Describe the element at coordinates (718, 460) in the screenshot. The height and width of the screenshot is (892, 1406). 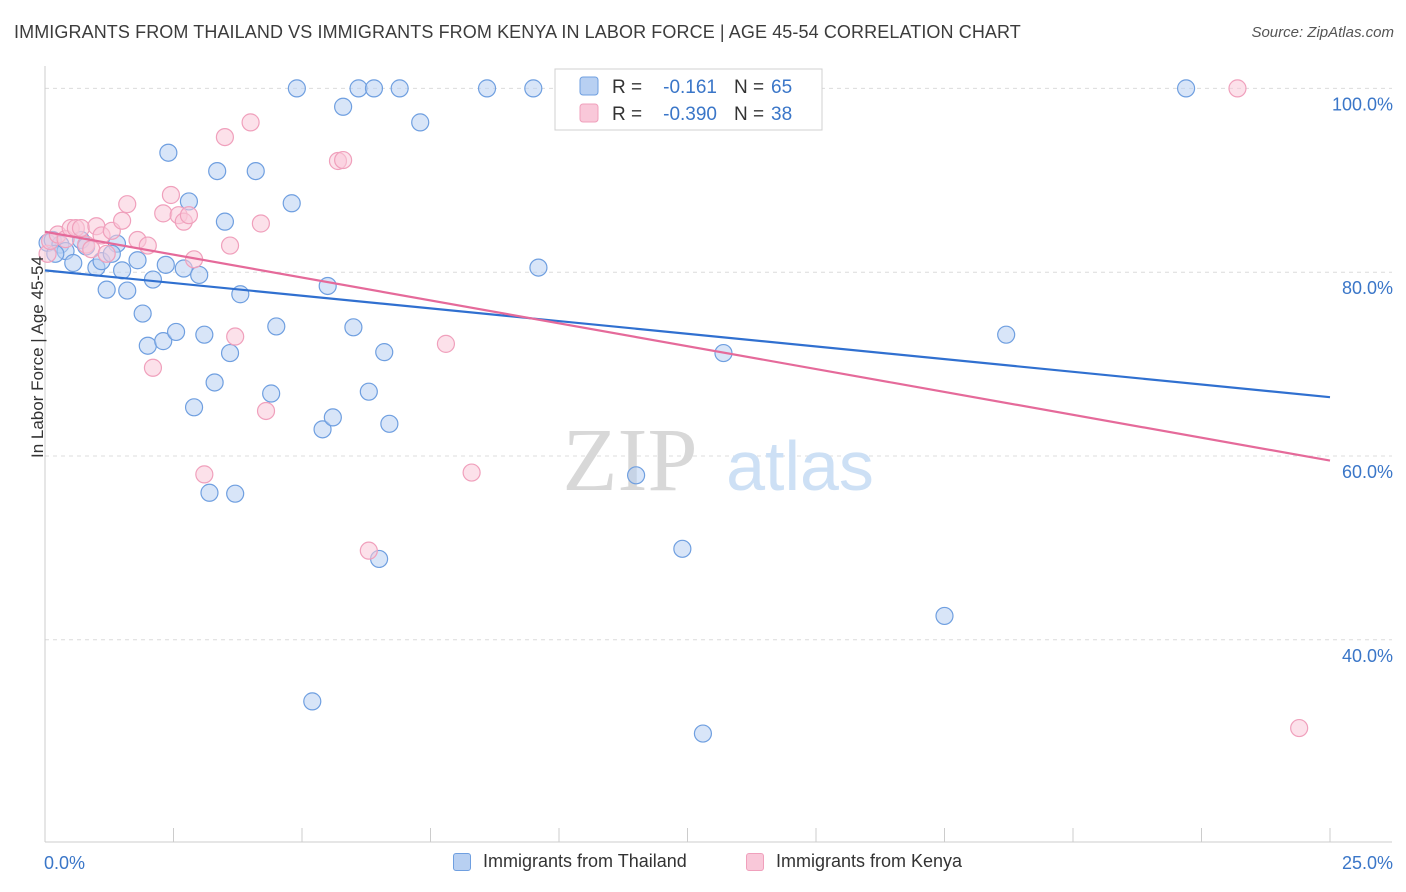
I see `watermark: ZIP atlas` at that location.